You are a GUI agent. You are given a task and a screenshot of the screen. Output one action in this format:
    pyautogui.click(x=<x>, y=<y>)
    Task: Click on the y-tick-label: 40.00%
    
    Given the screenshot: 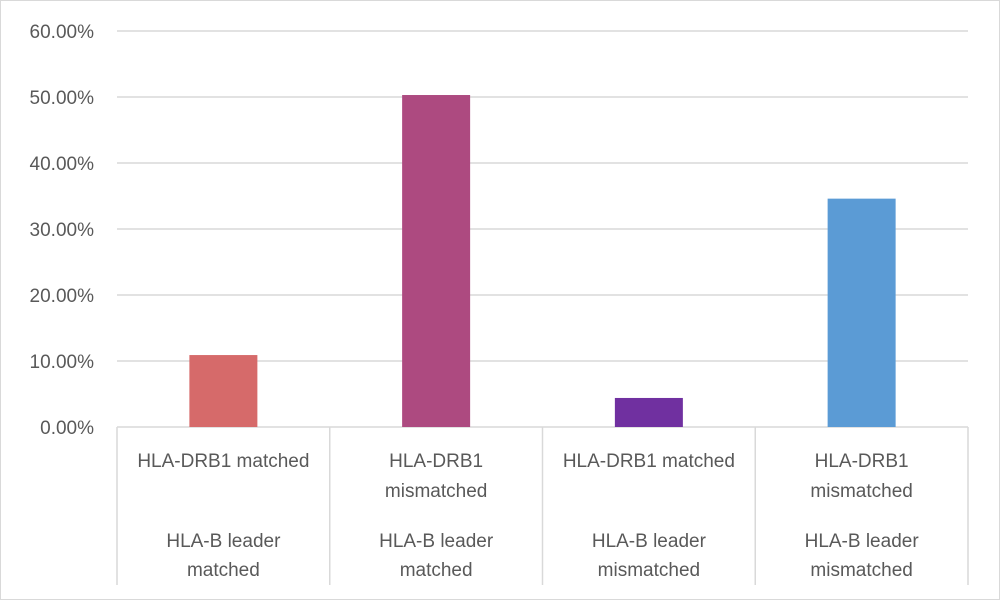 What is the action you would take?
    pyautogui.click(x=62, y=164)
    